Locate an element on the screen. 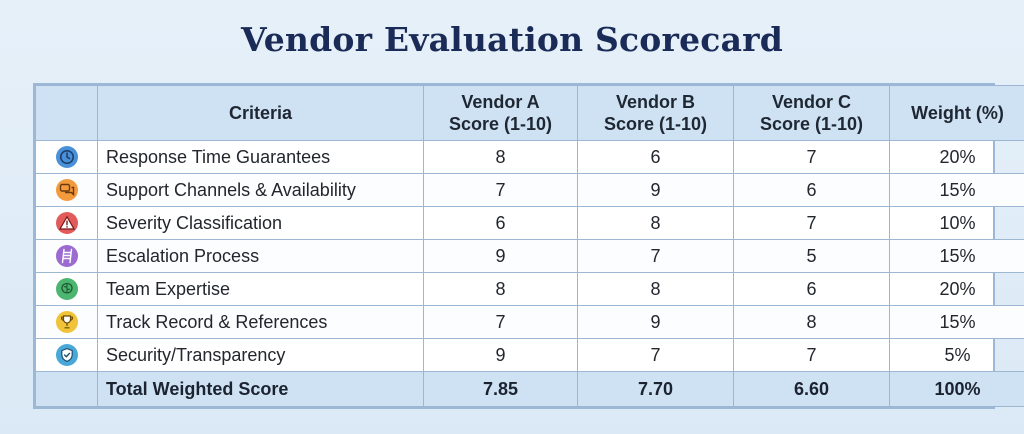 This screenshot has width=1024, height=434. table-row: Escalation Process 9 7 5 15% is located at coordinates (529, 256).